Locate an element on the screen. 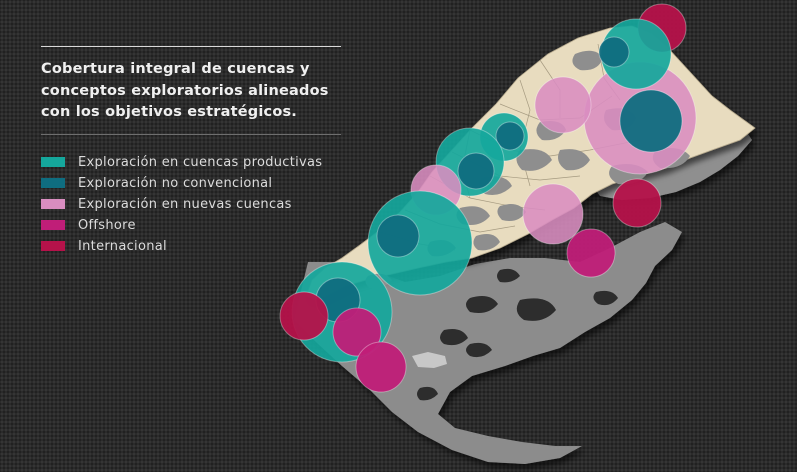  title-divider is located at coordinates (191, 134).